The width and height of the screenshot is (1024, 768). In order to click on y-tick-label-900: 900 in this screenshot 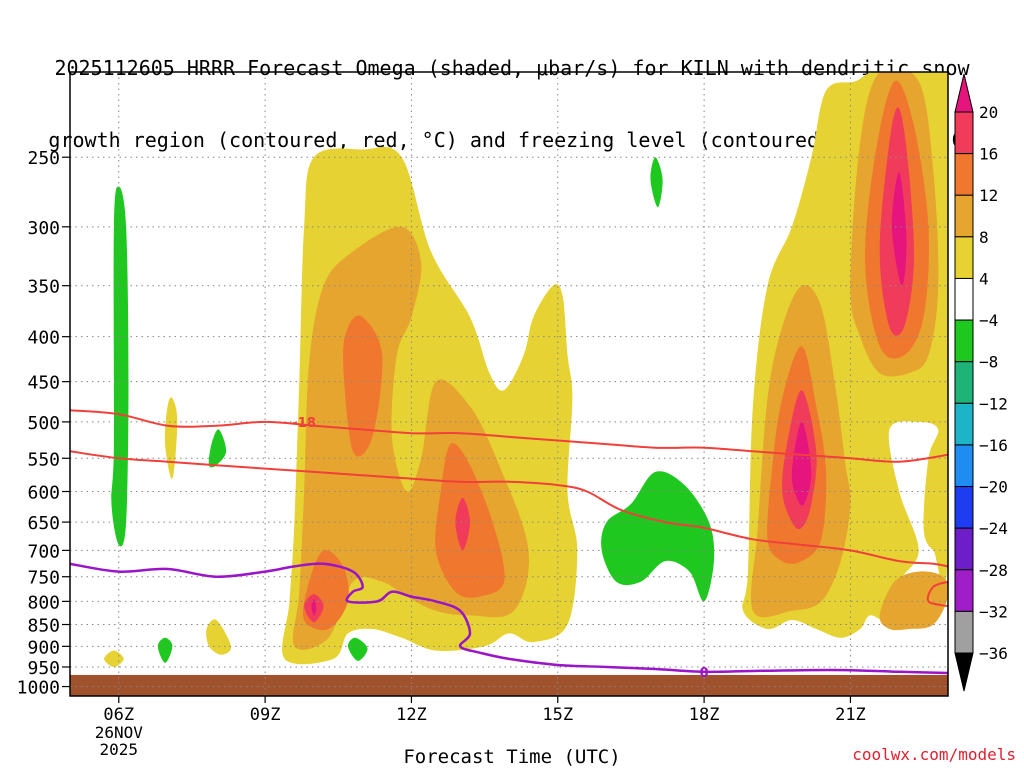, I will do `click(43, 647)`.